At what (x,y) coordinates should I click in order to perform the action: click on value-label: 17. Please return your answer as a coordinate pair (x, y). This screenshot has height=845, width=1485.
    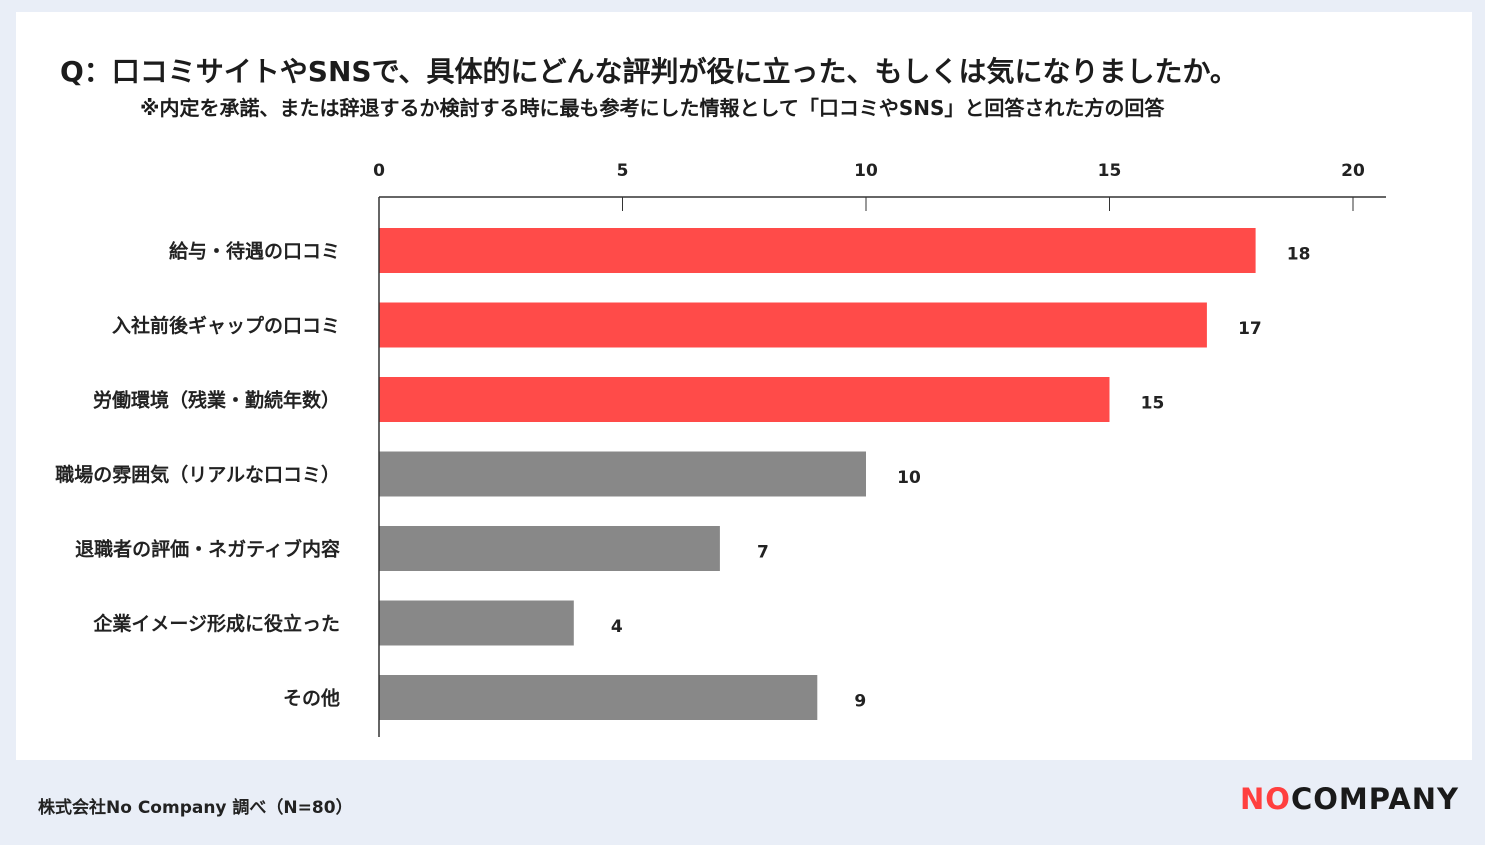
    Looking at the image, I should click on (1250, 329).